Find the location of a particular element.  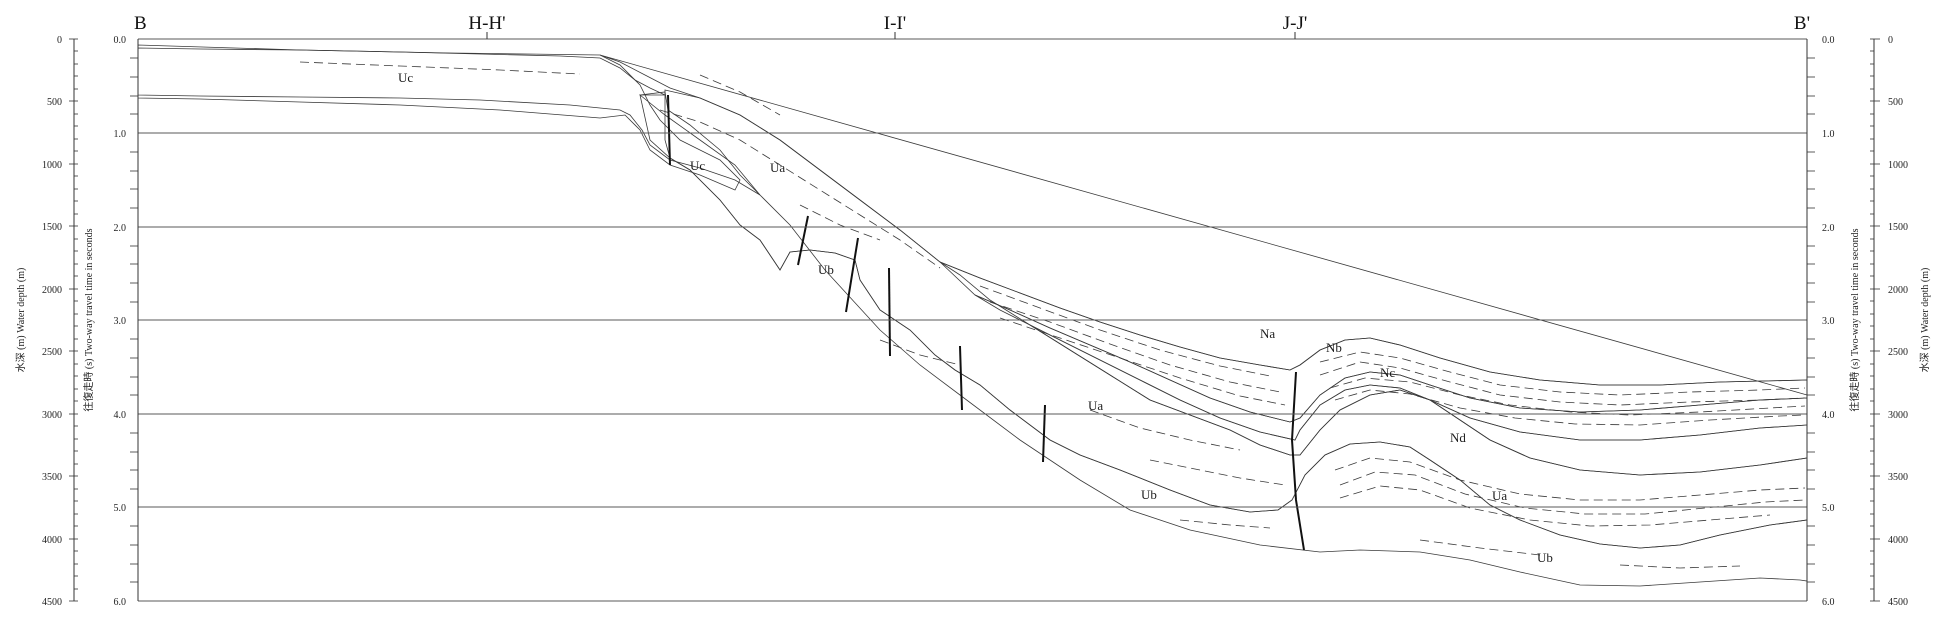

depth-tick-label: 4500 is located at coordinates (52, 602).